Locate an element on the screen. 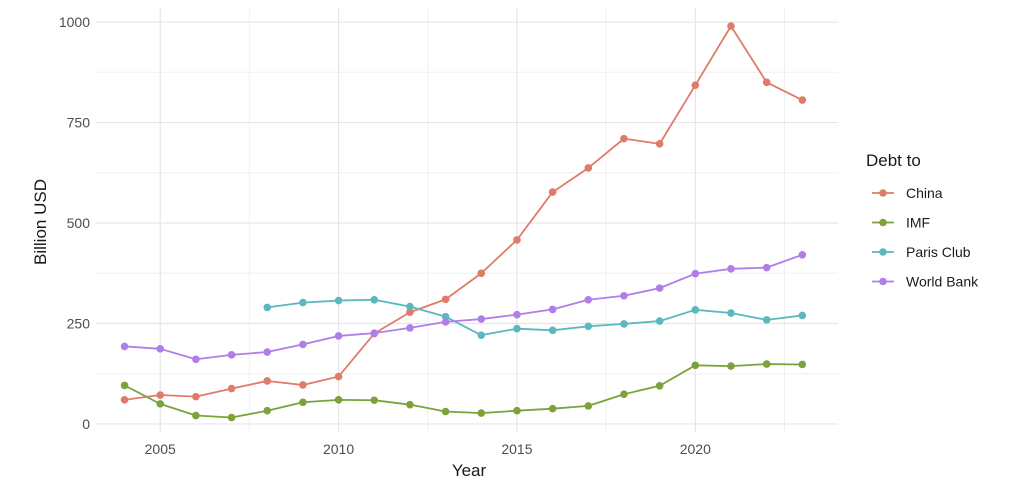  legend-key-point-imf is located at coordinates (883, 222).